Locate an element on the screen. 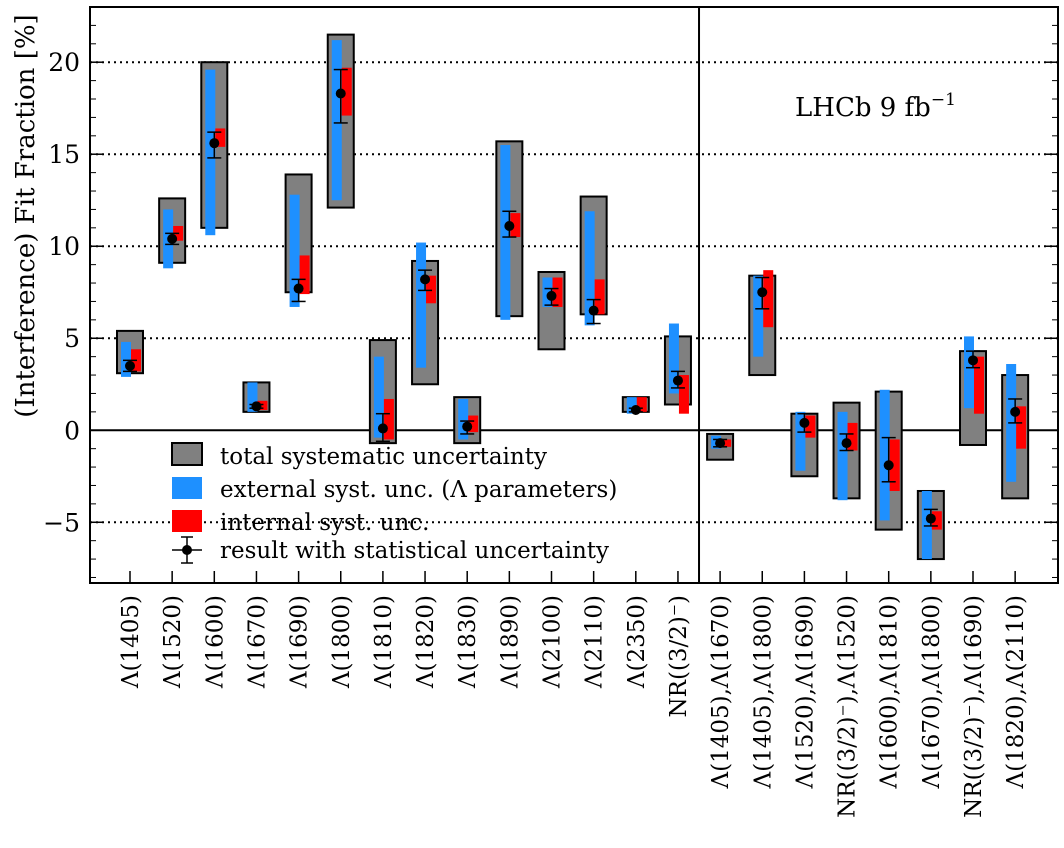 This screenshot has width=1064, height=848. x-tick-label: Λ(1800) is located at coordinates (342, 642).